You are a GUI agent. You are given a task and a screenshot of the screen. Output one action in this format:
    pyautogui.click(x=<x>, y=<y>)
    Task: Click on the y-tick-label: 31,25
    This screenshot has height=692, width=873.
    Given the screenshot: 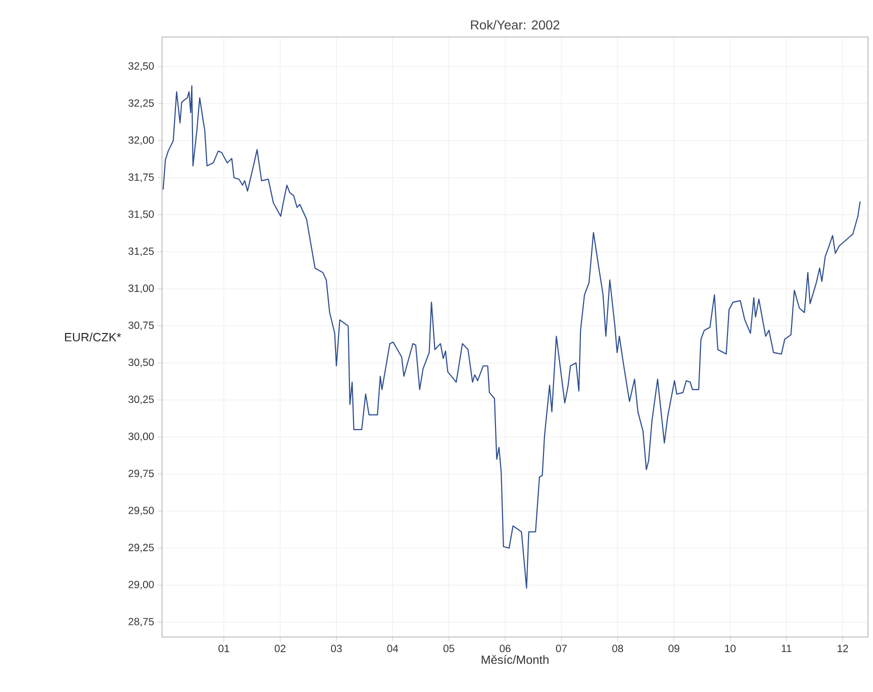 What is the action you would take?
    pyautogui.click(x=141, y=252)
    